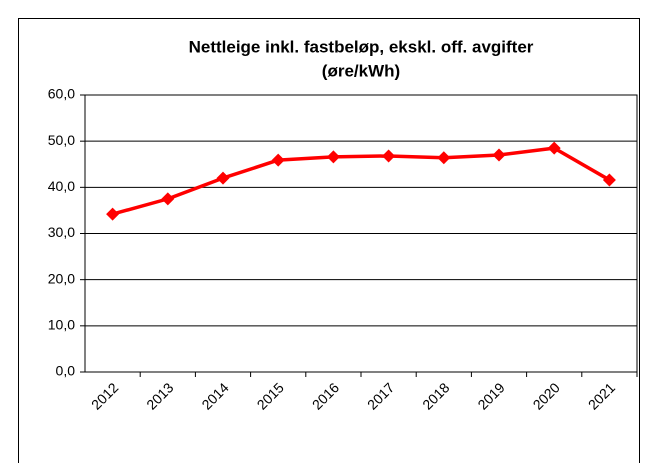  What do you see at coordinates (61, 278) in the screenshot?
I see `y-tick-label: 20,0` at bounding box center [61, 278].